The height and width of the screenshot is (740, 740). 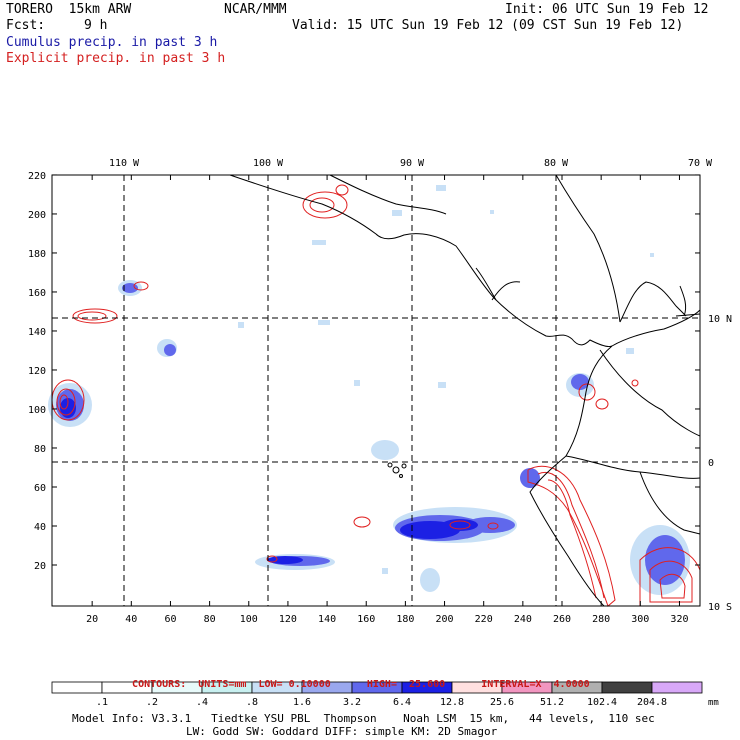 What do you see at coordinates (601, 619) in the screenshot?
I see `x-tick-label: 280` at bounding box center [601, 619].